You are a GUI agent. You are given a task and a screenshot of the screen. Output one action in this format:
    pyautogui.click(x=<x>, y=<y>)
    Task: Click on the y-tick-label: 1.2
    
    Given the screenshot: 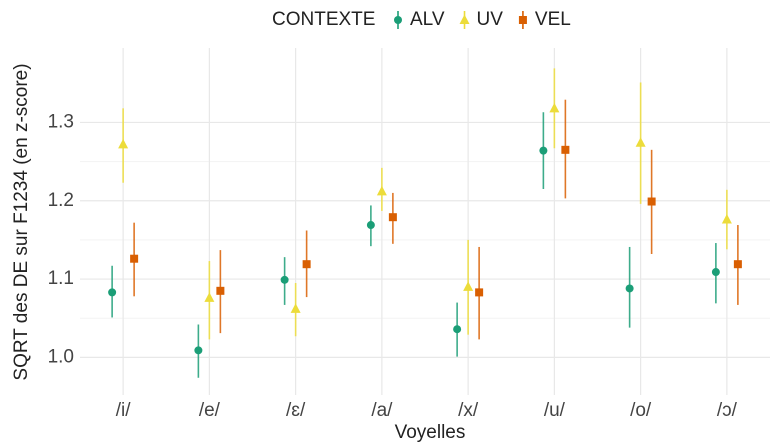 What is the action you would take?
    pyautogui.click(x=61, y=200)
    